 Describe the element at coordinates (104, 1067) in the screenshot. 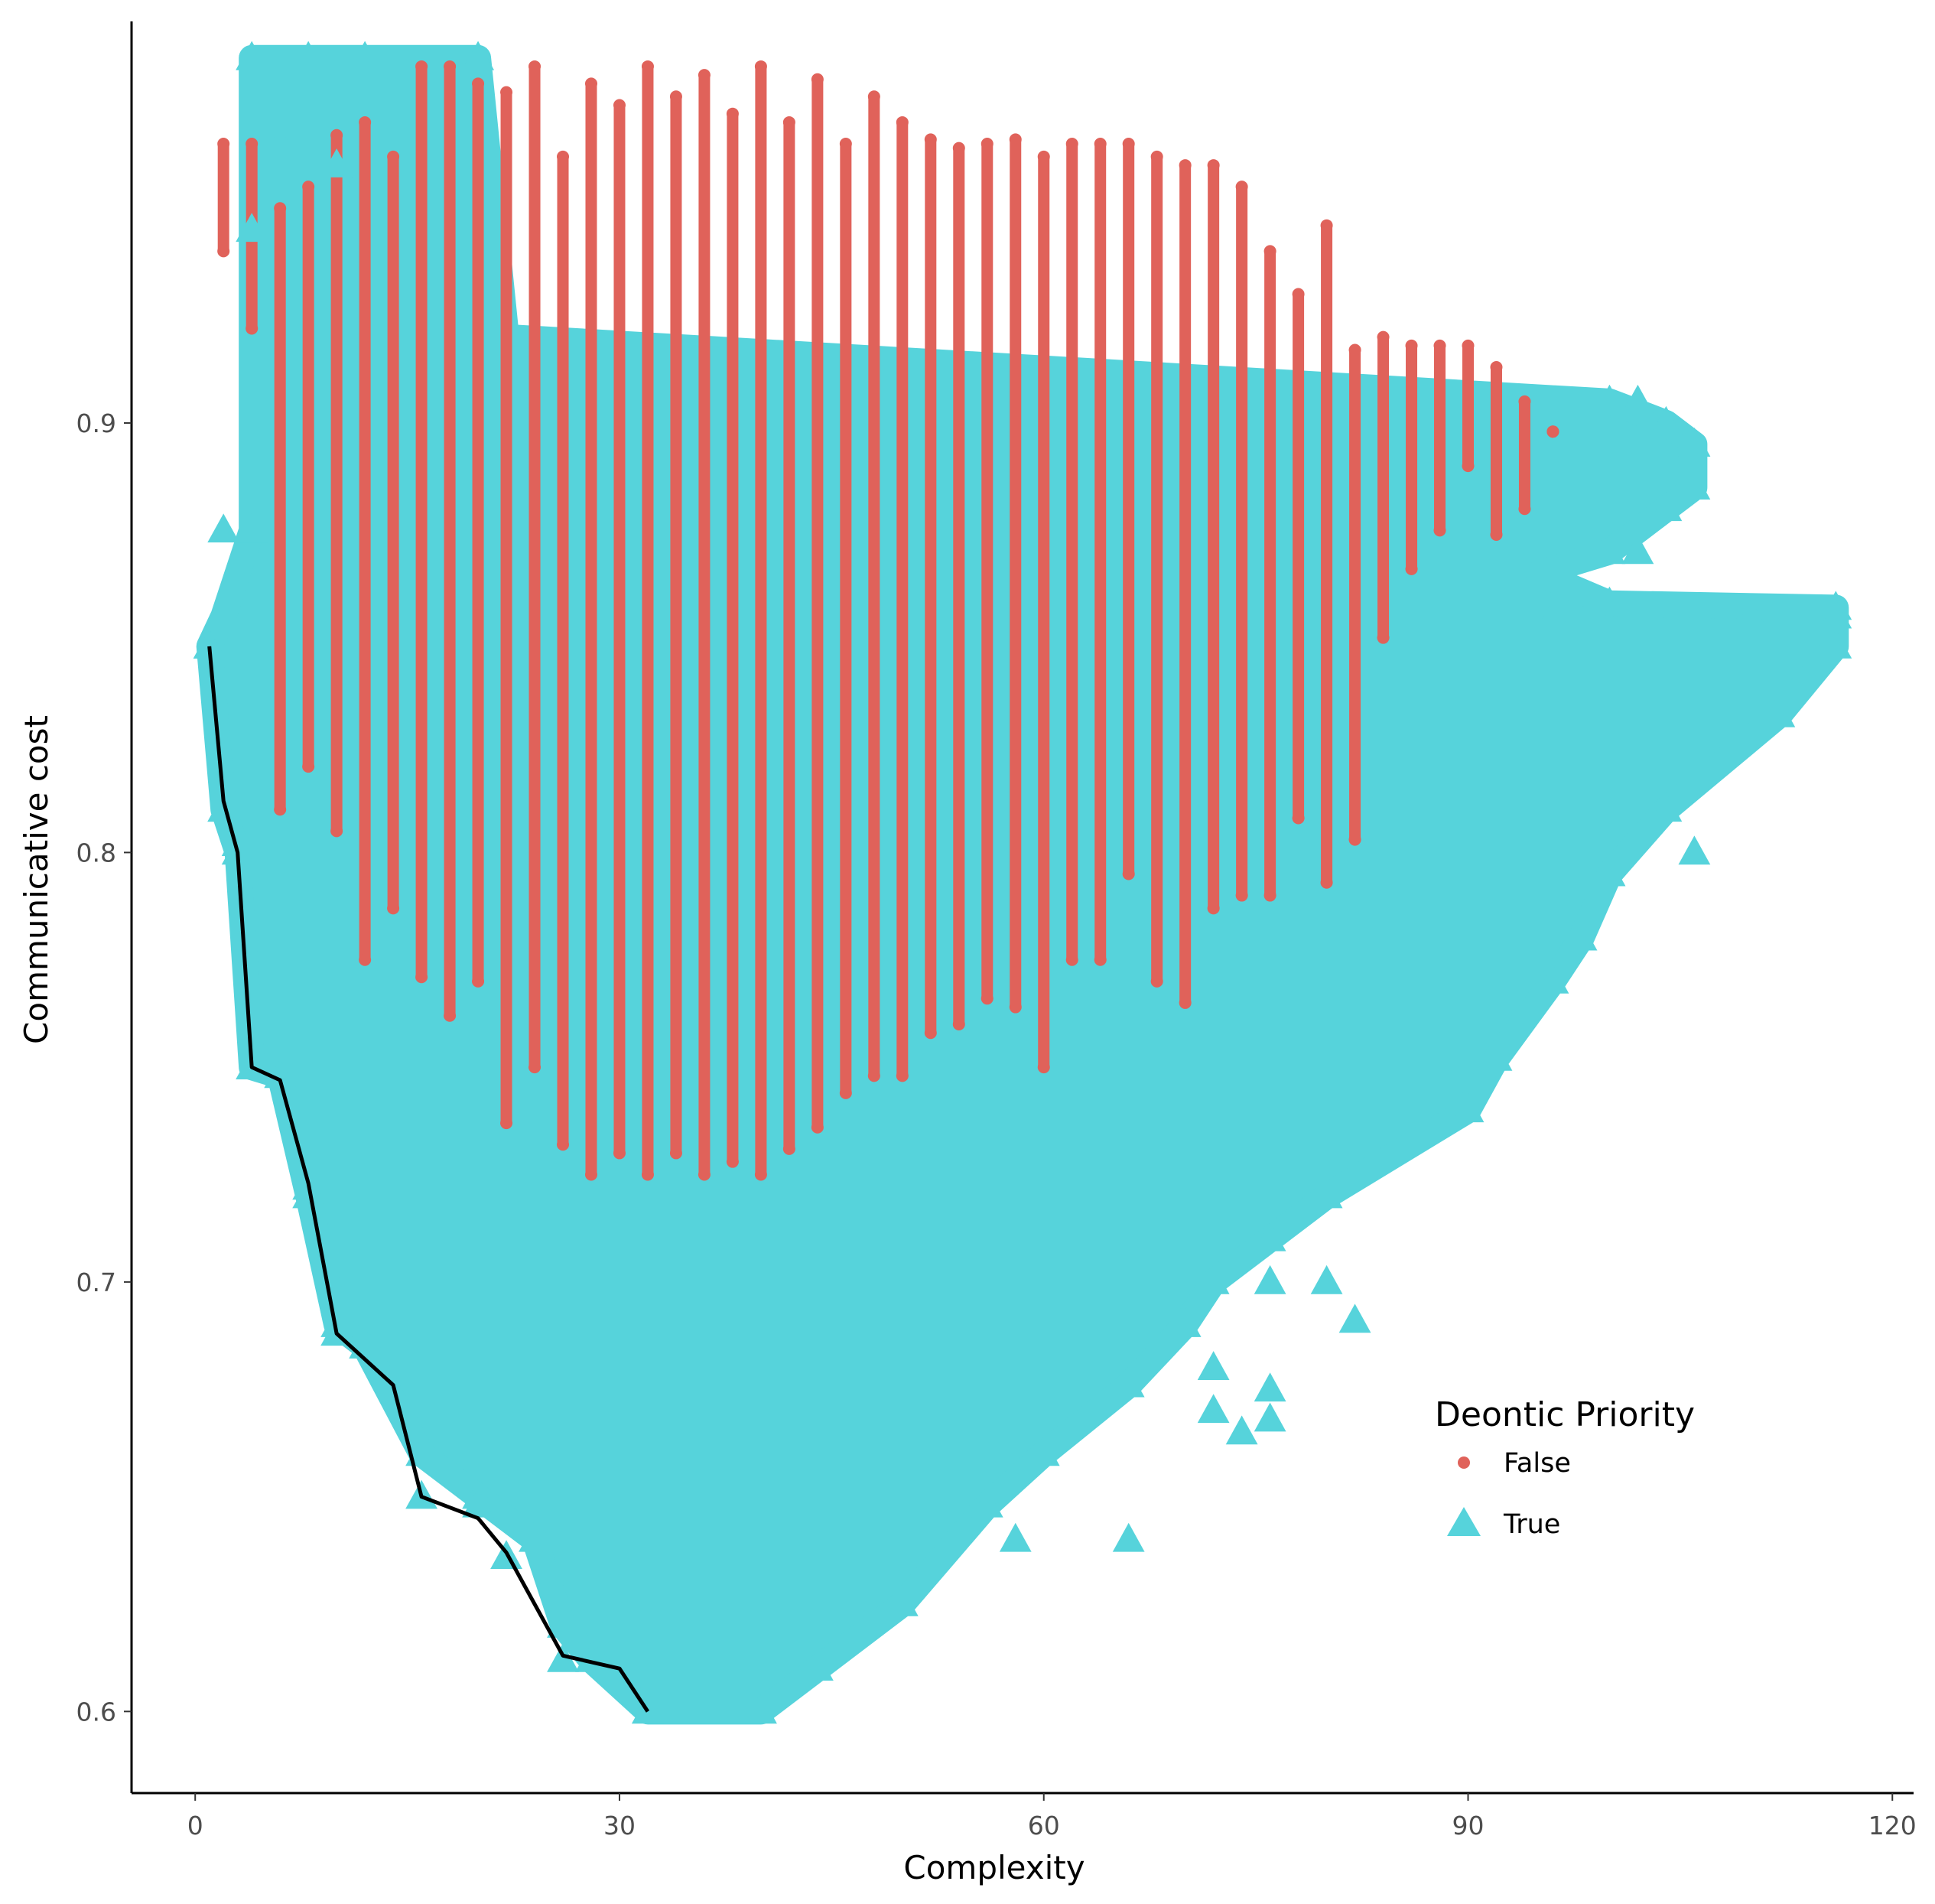

I see `y-axis-ticks: 0.6 0.7 0.8 0.9` at that location.